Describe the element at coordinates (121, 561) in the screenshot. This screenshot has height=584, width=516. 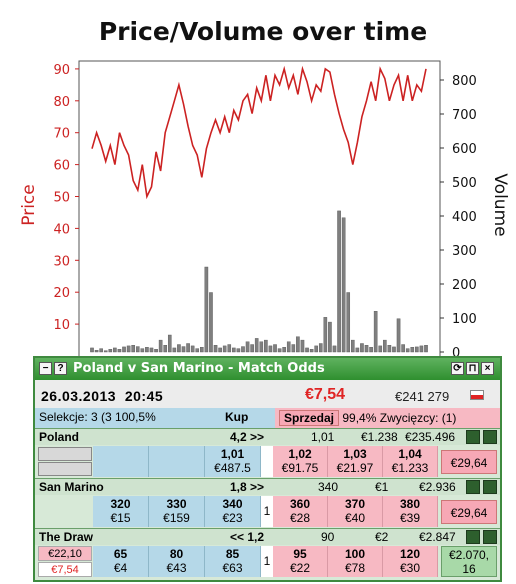
I see `back-price-cell: 65 €4` at that location.